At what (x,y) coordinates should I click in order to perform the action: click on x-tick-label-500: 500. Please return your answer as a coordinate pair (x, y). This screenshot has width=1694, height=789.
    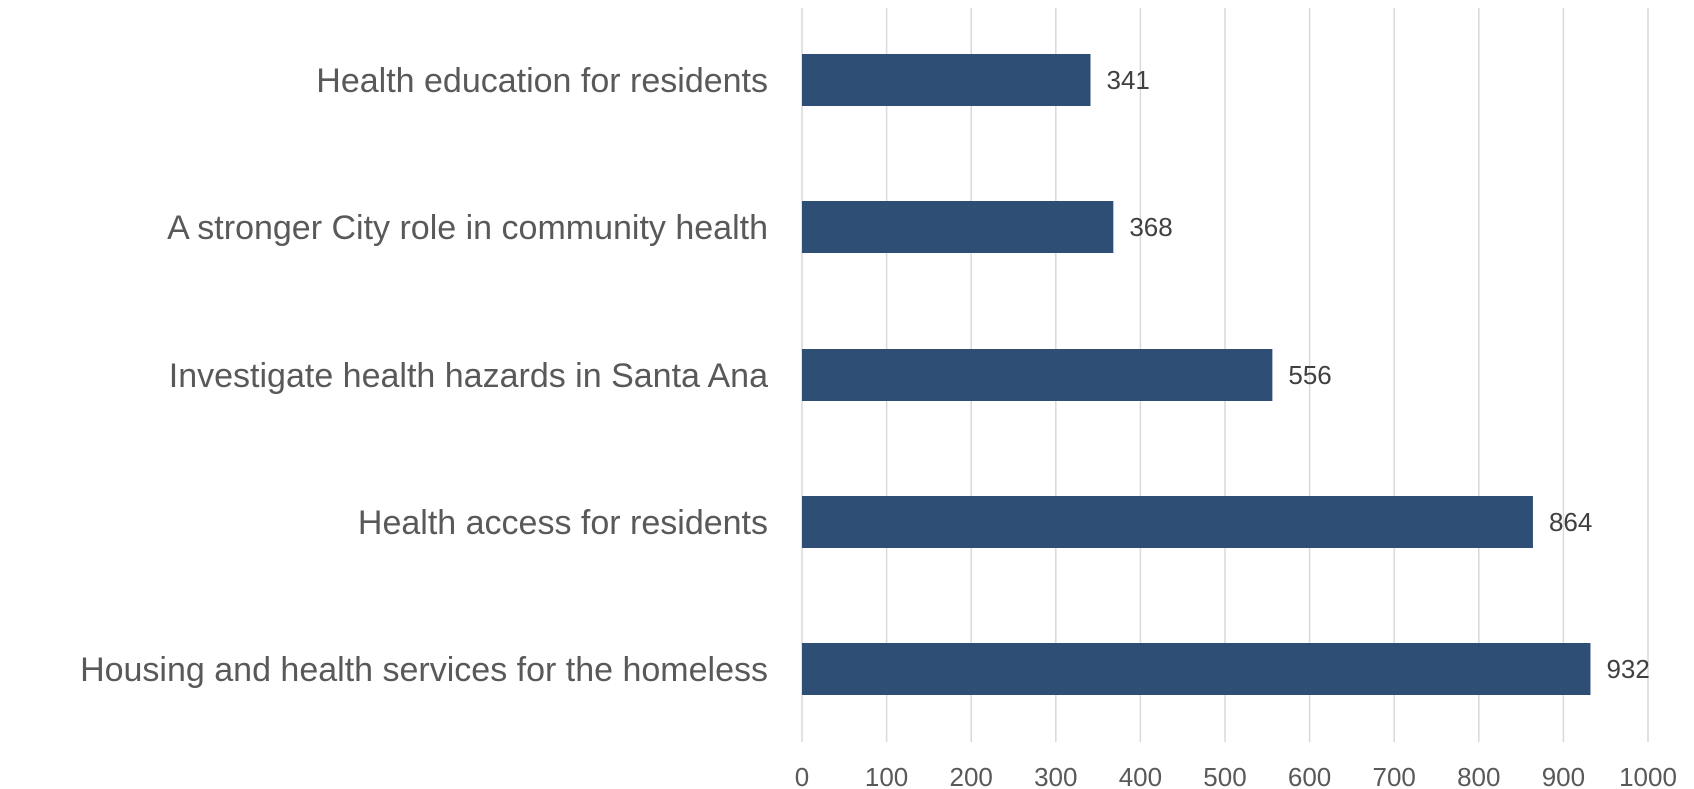
    Looking at the image, I should click on (1224, 775).